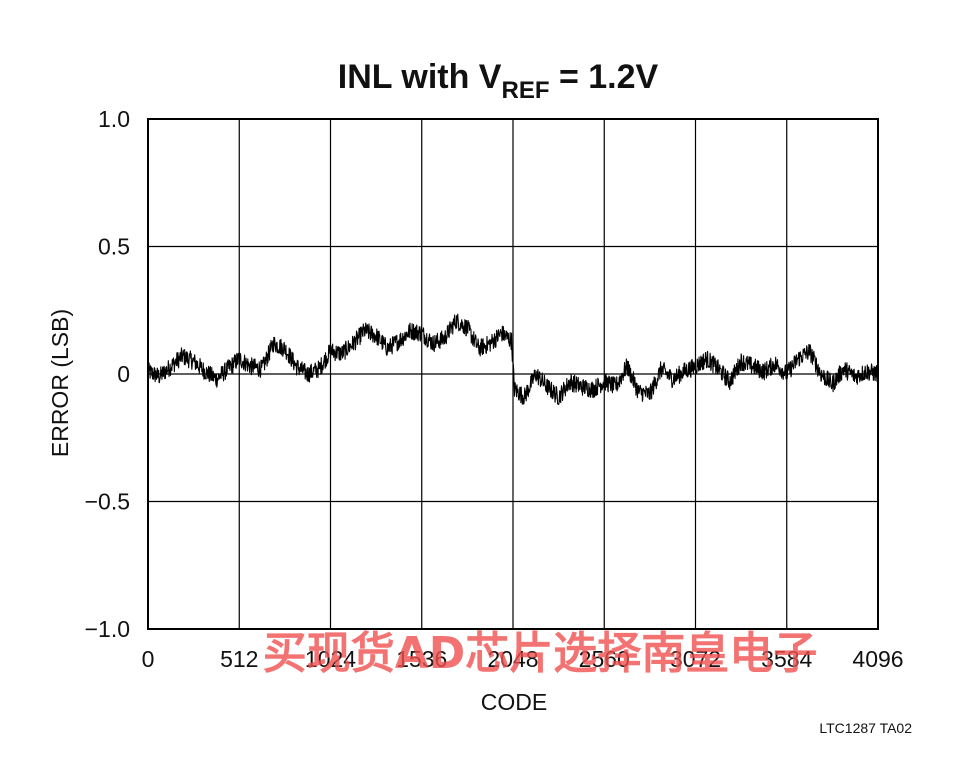  What do you see at coordinates (107, 629) in the screenshot?
I see `y-tick-label: −1.0` at bounding box center [107, 629].